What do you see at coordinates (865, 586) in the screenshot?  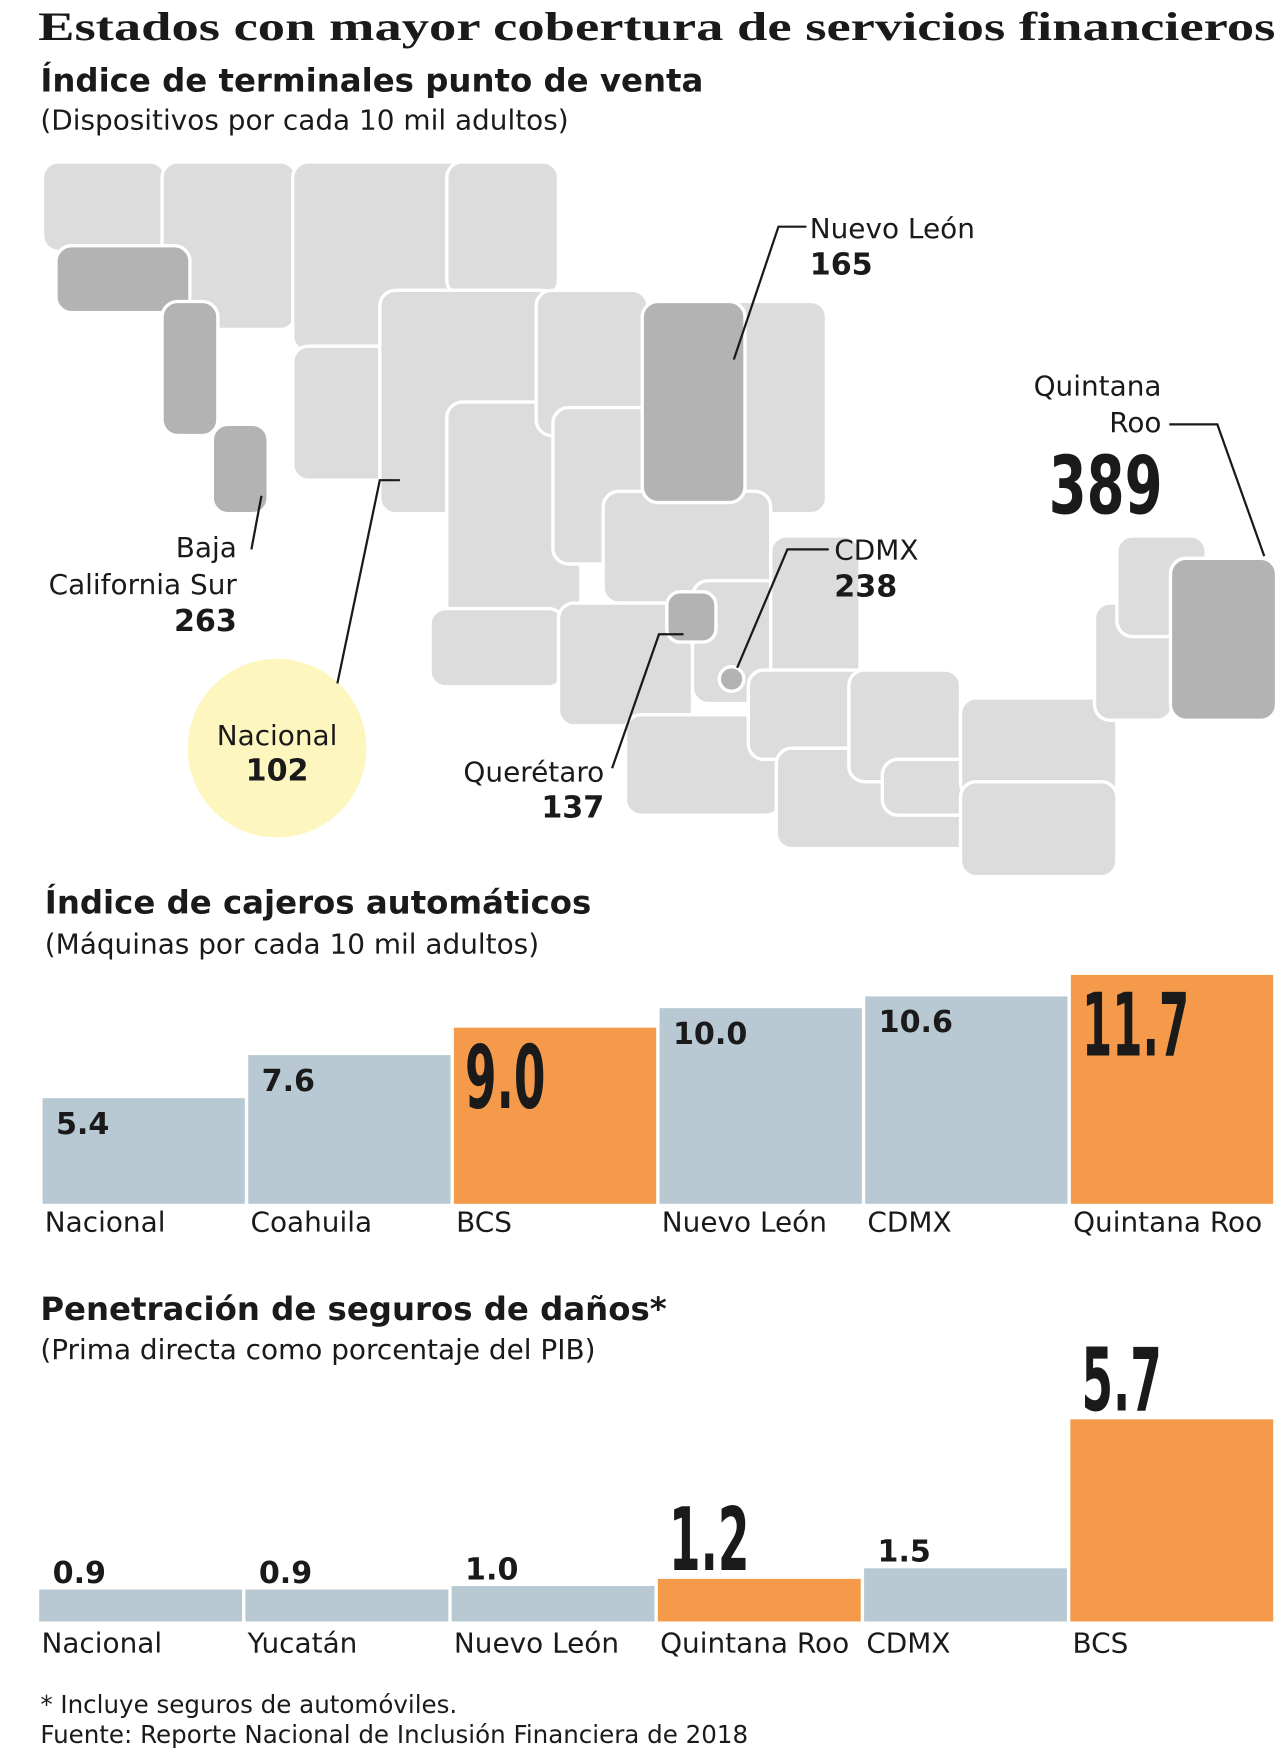 I see `region-value: 238` at bounding box center [865, 586].